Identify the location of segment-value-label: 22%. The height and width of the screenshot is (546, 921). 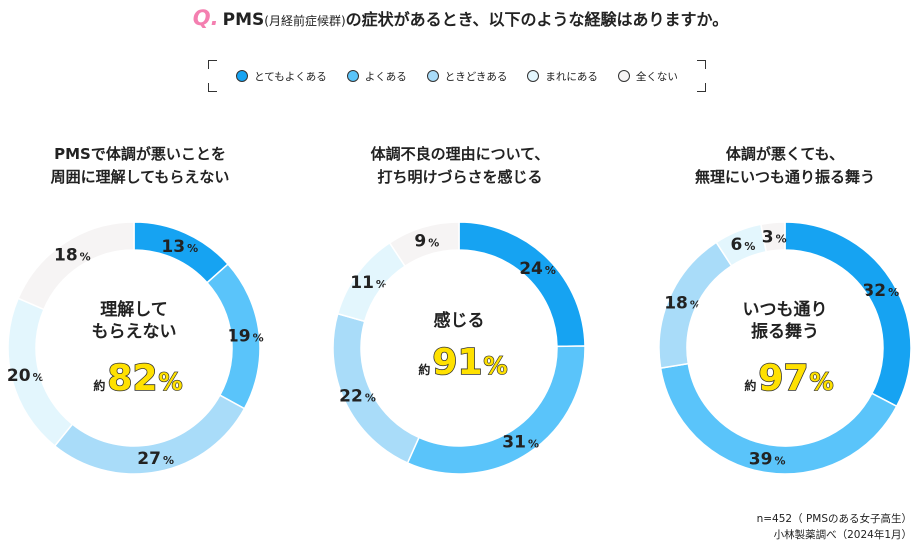
(357, 396).